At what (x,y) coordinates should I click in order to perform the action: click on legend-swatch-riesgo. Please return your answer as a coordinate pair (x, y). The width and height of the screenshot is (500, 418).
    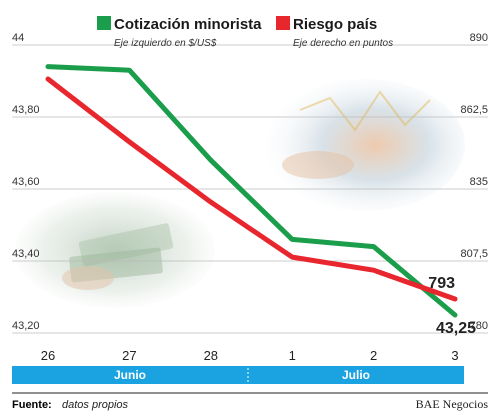
    Looking at the image, I should click on (283, 23).